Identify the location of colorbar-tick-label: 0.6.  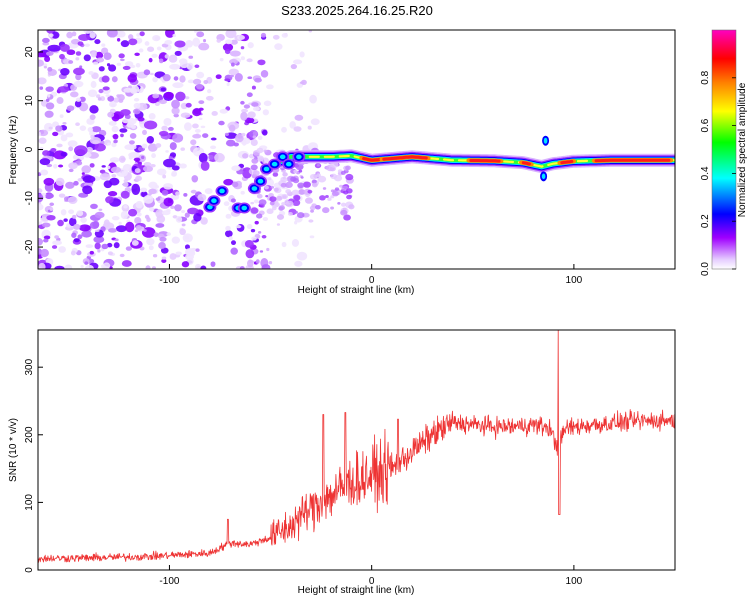
(705, 125).